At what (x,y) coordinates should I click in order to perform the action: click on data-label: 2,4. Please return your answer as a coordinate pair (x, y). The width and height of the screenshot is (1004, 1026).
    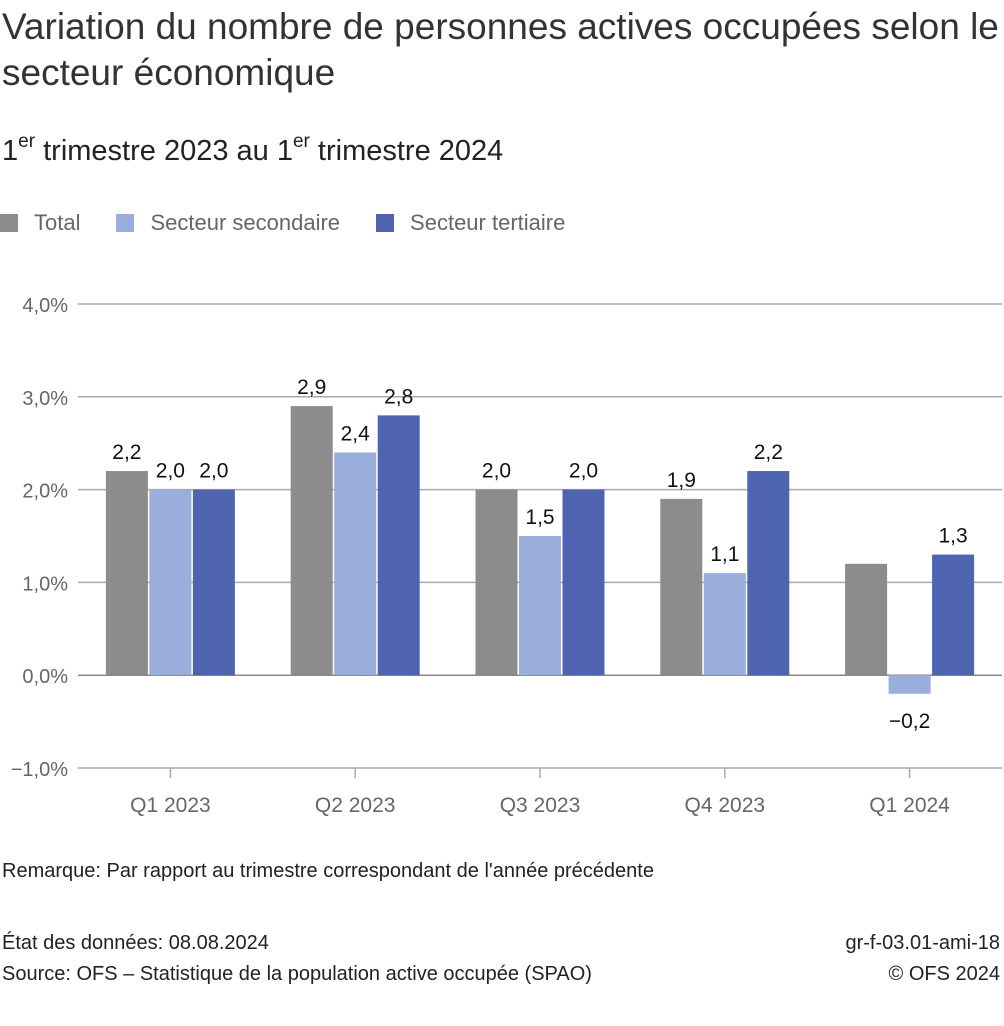
    Looking at the image, I should click on (356, 433).